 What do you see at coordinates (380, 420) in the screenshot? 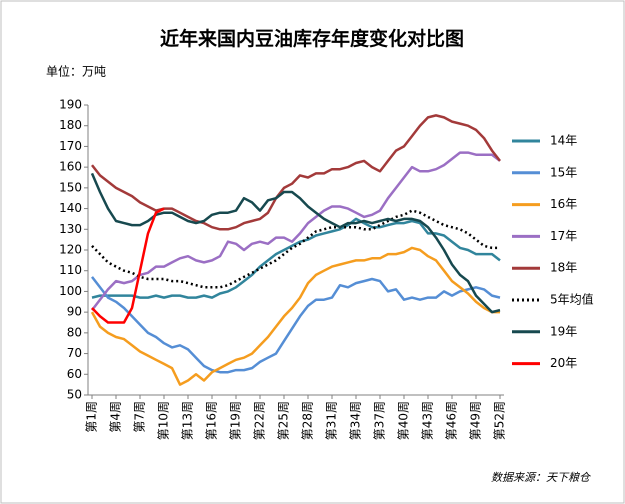
I see `x-tick-label: 第37周` at bounding box center [380, 420].